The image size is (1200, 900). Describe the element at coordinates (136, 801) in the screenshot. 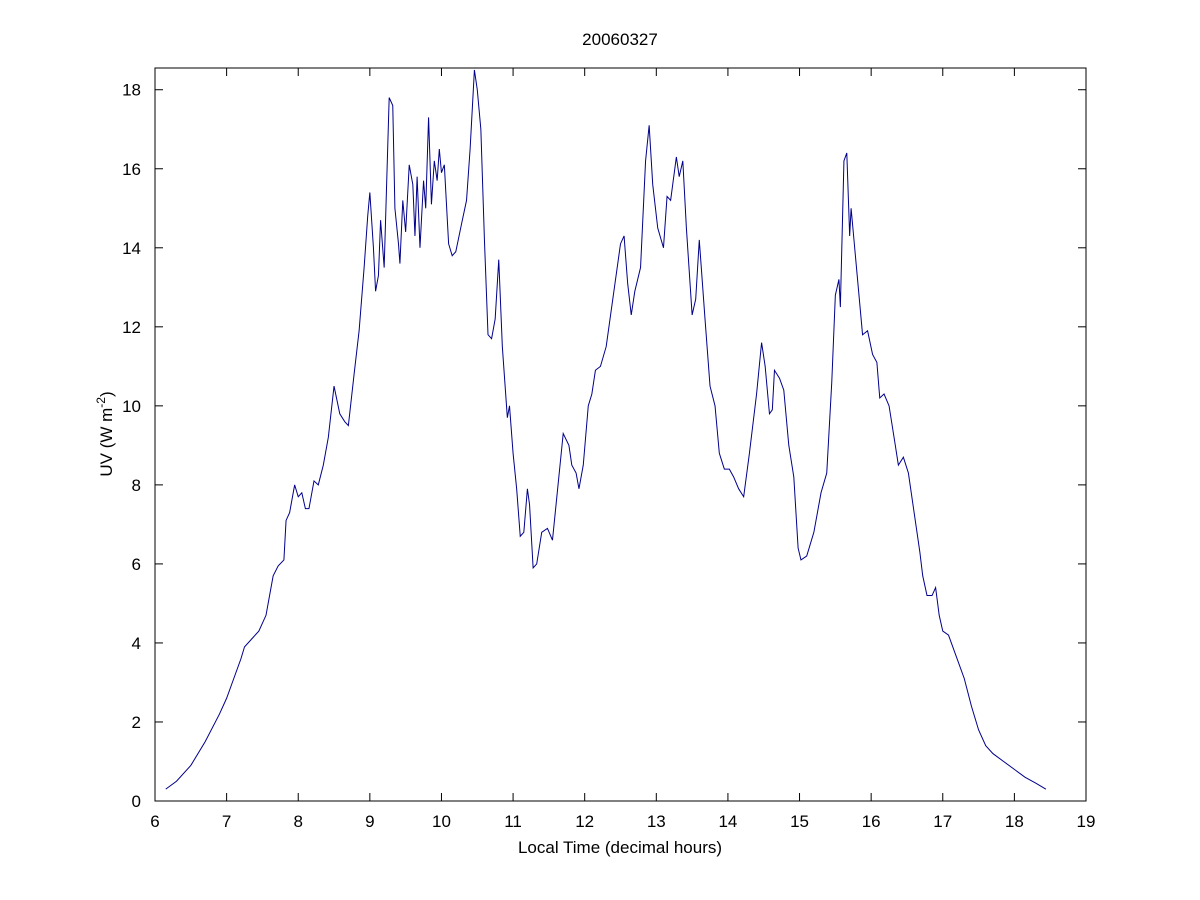

I see `y-tick-label: 0` at that location.